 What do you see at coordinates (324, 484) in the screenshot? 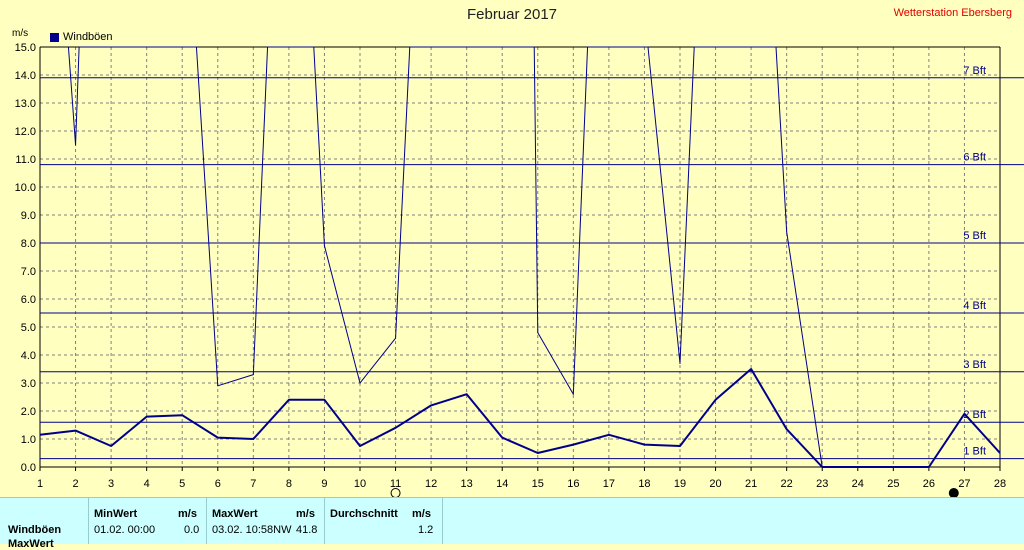
I see `x-tick-label: 9` at bounding box center [324, 484].